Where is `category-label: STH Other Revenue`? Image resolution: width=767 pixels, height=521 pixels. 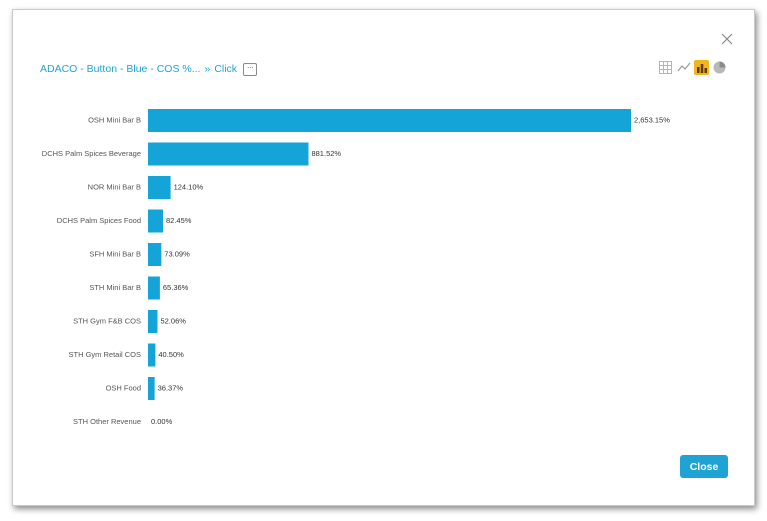
category-label: STH Other Revenue is located at coordinates (107, 421).